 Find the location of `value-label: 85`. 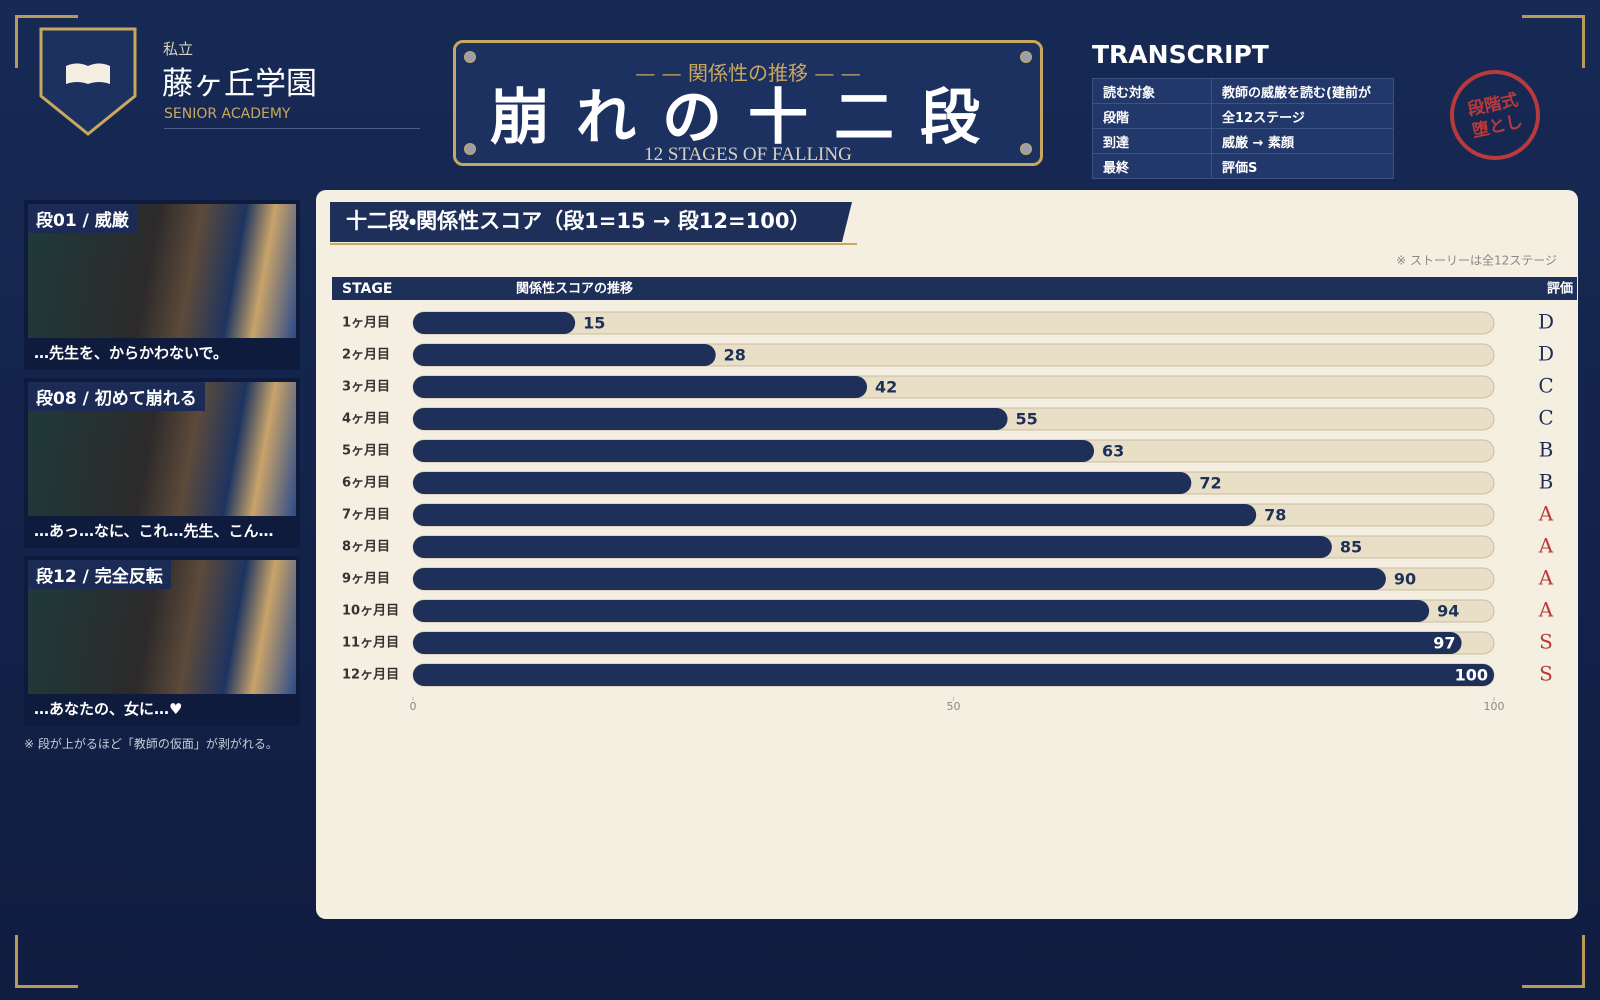

value-label: 85 is located at coordinates (1351, 547).